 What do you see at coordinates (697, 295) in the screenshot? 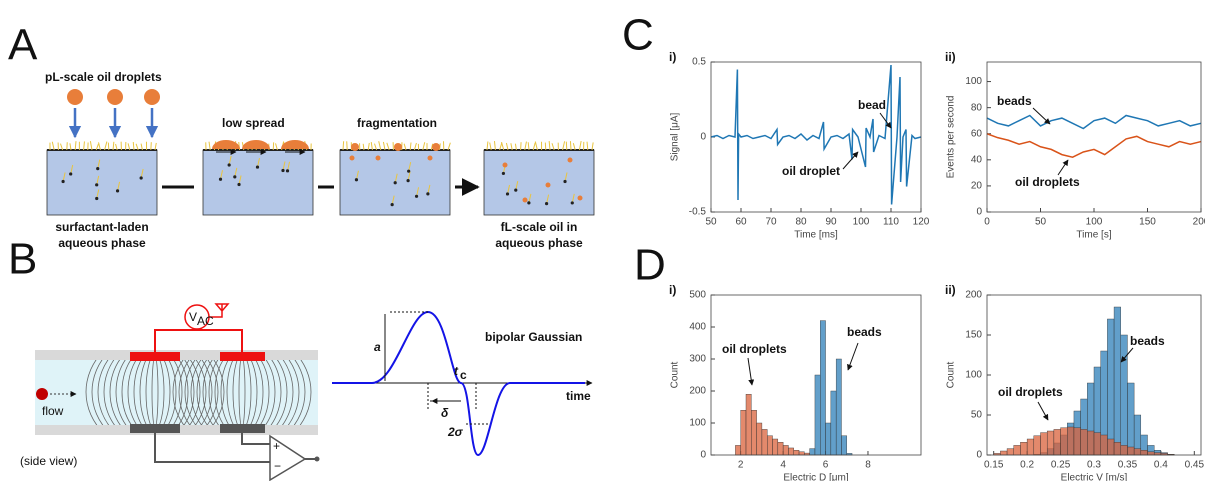
I see `y-tick-label: 500` at bounding box center [697, 295].